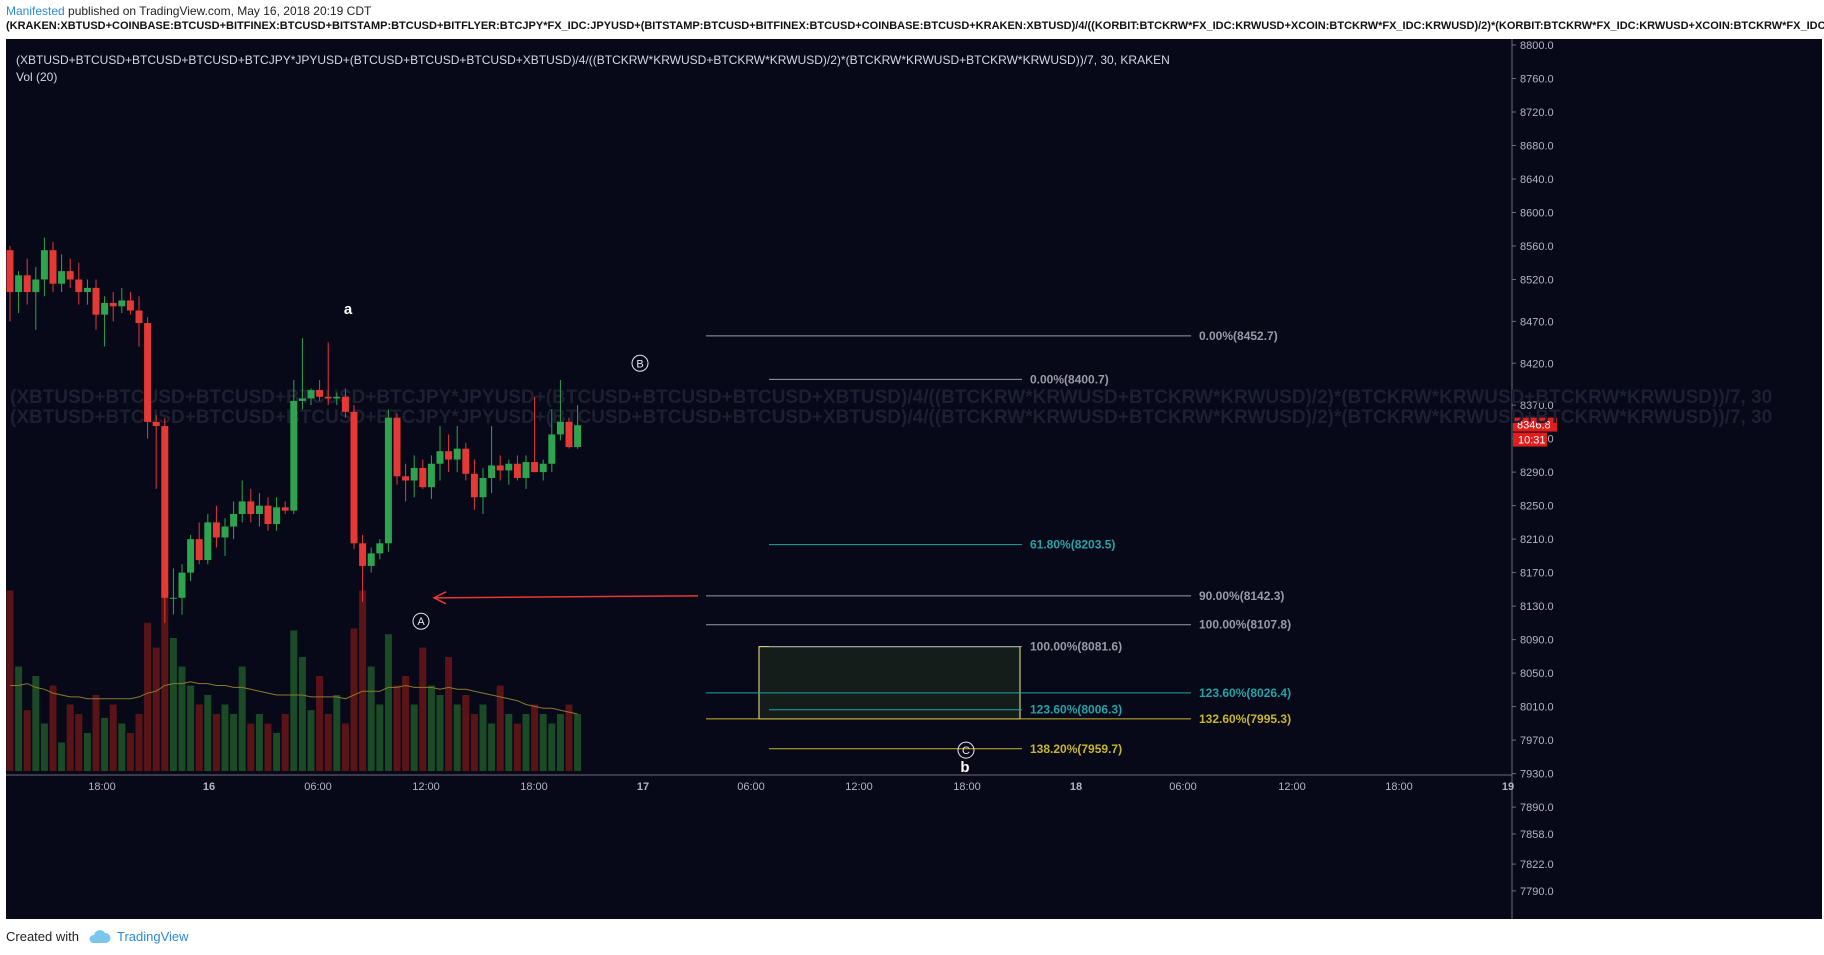  What do you see at coordinates (1537, 507) in the screenshot?
I see `price-tick-label: 8250.0` at bounding box center [1537, 507].